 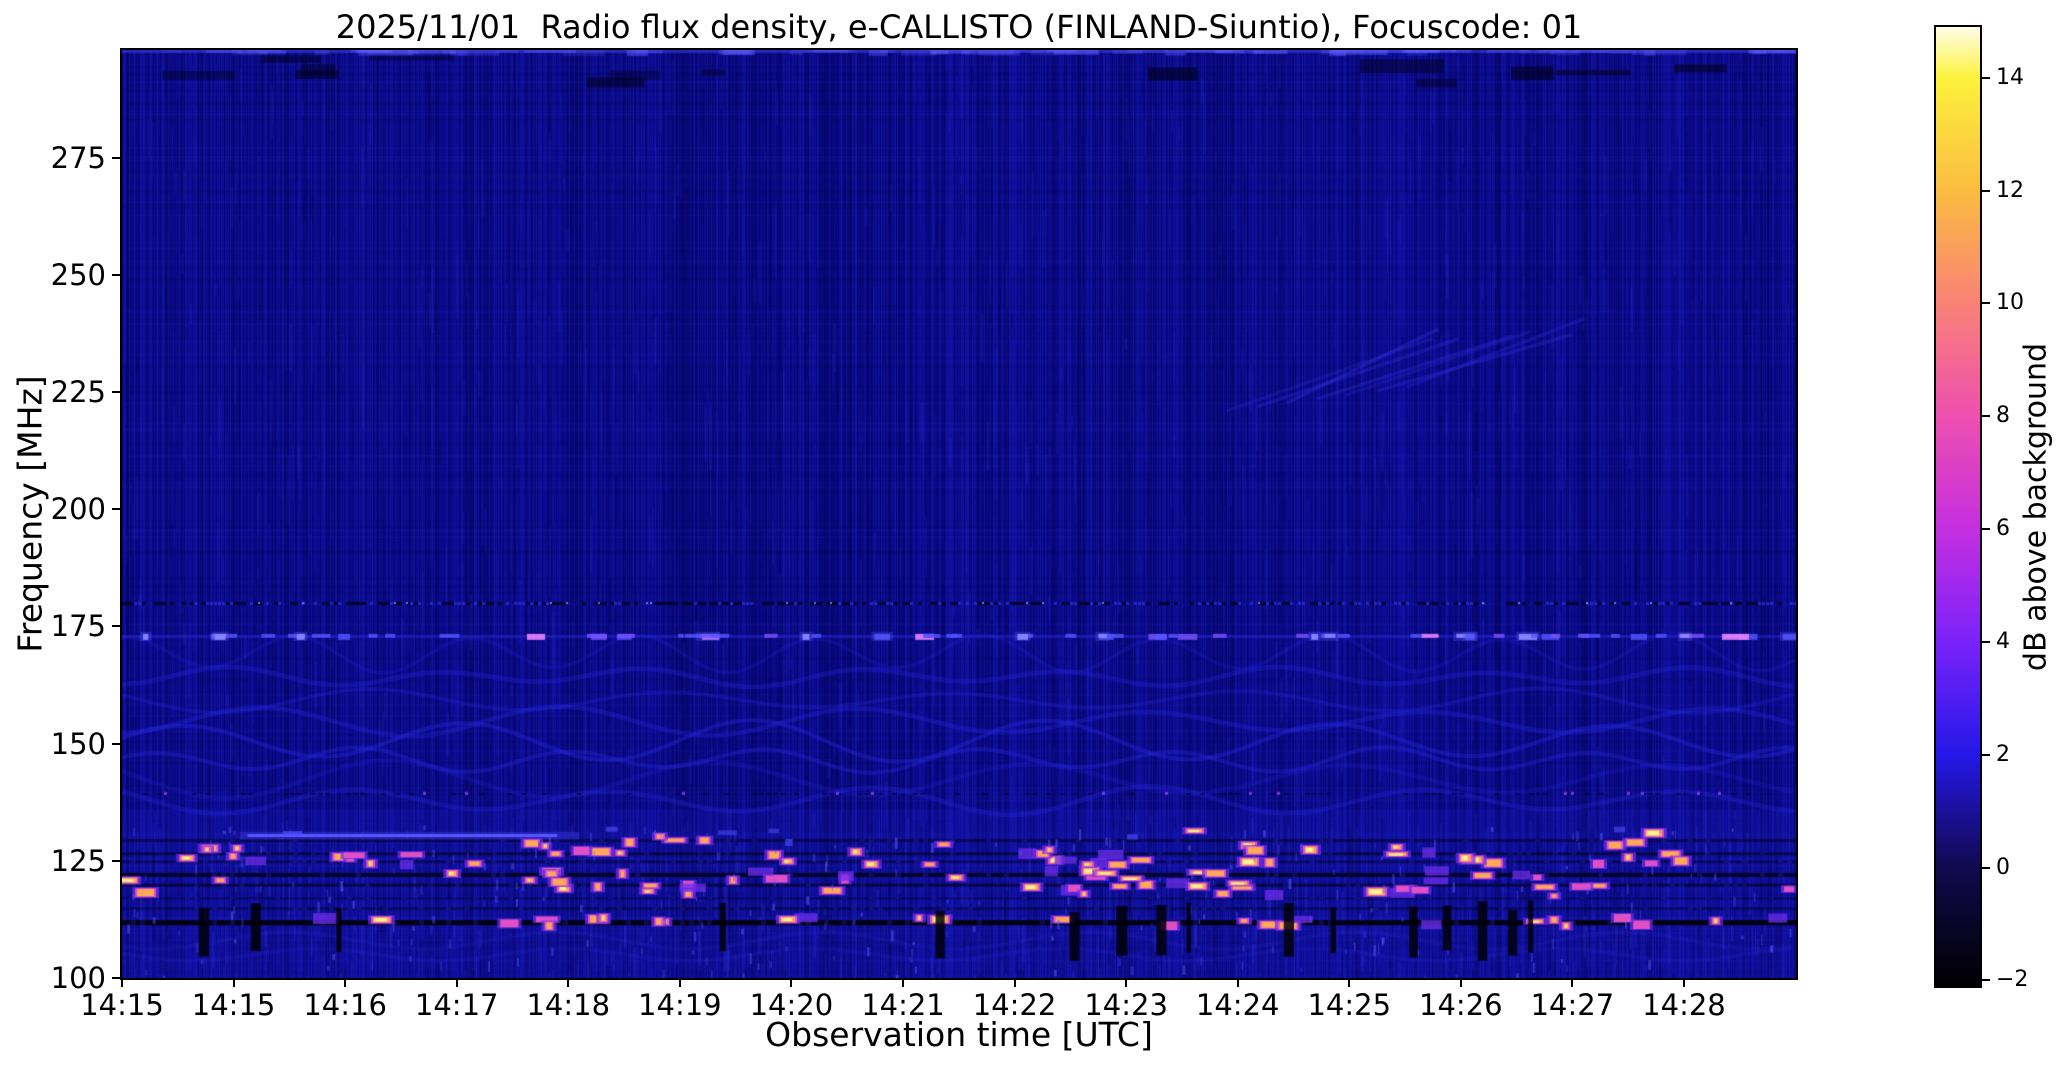 I want to click on x-tick-label: 14:18, so click(x=568, y=1005).